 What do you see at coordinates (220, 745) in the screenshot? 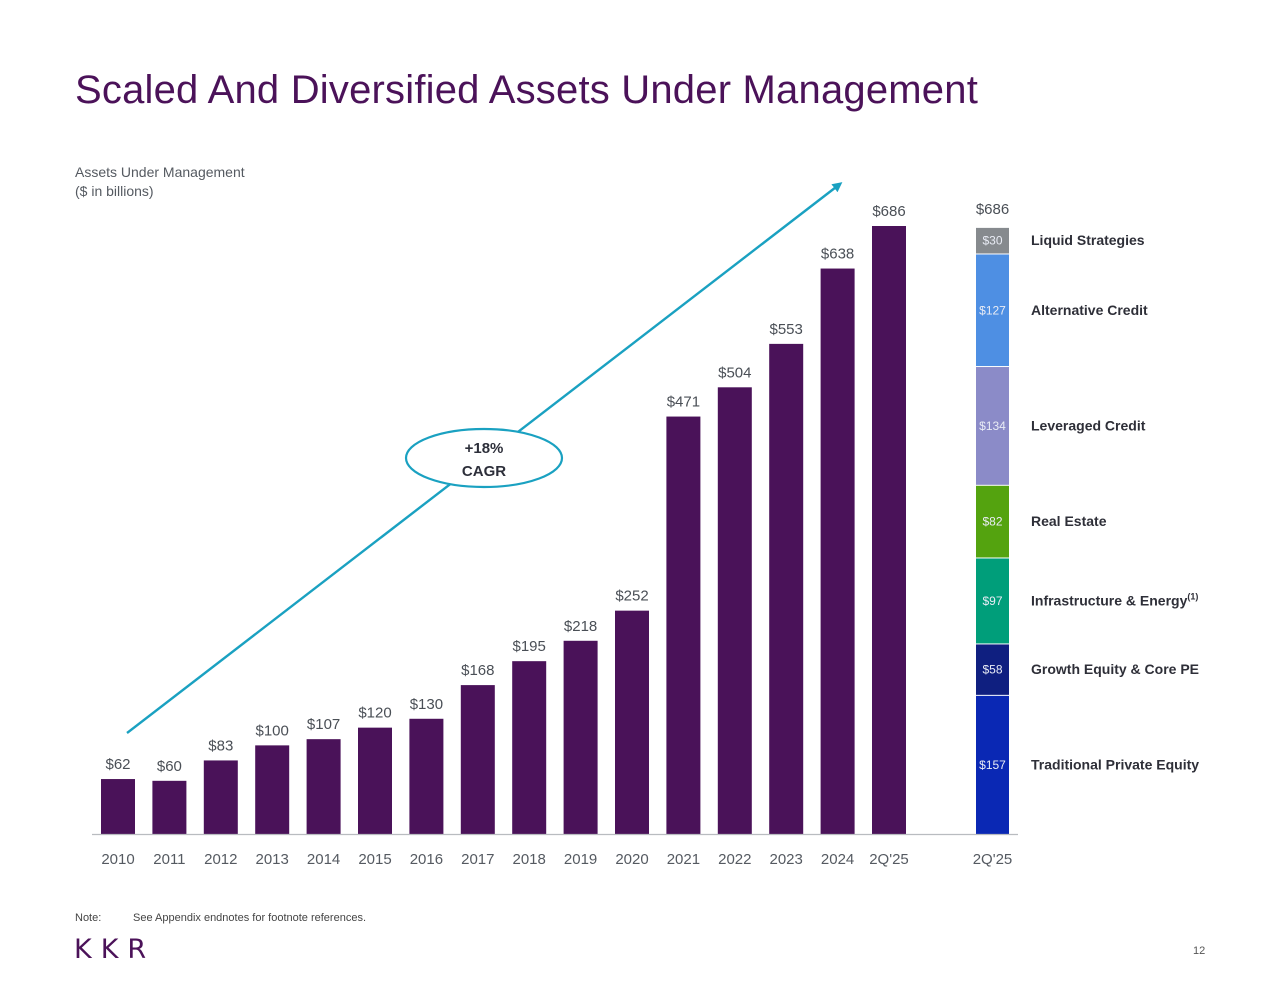
I see `bar-label-2012: $83` at bounding box center [220, 745].